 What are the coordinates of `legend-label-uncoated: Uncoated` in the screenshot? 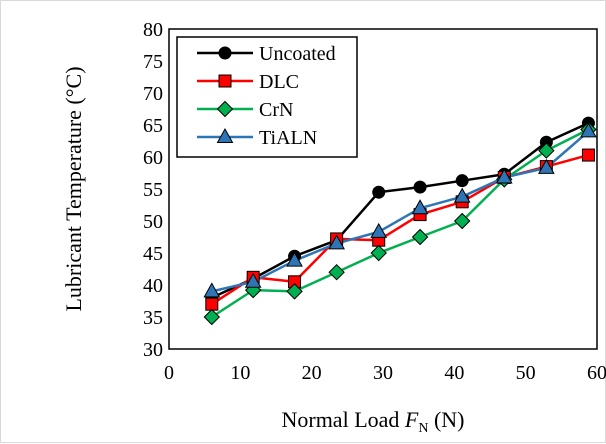 It's located at (297, 54).